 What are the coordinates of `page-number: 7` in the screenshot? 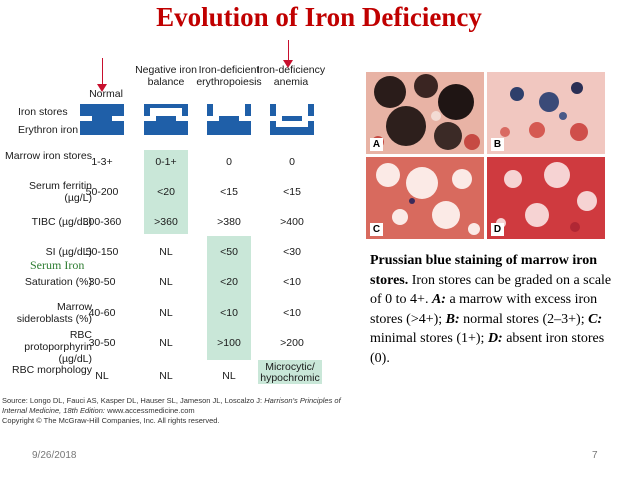 It's located at (595, 455).